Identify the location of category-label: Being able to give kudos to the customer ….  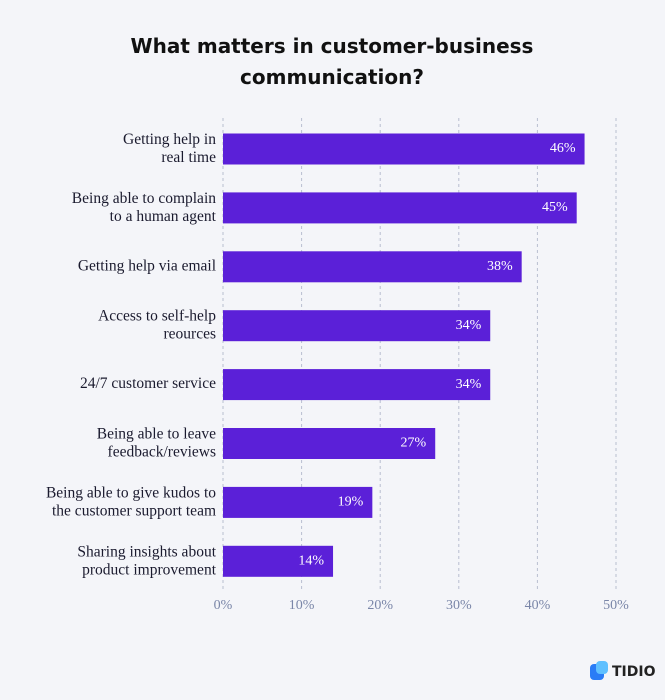
(131, 501).